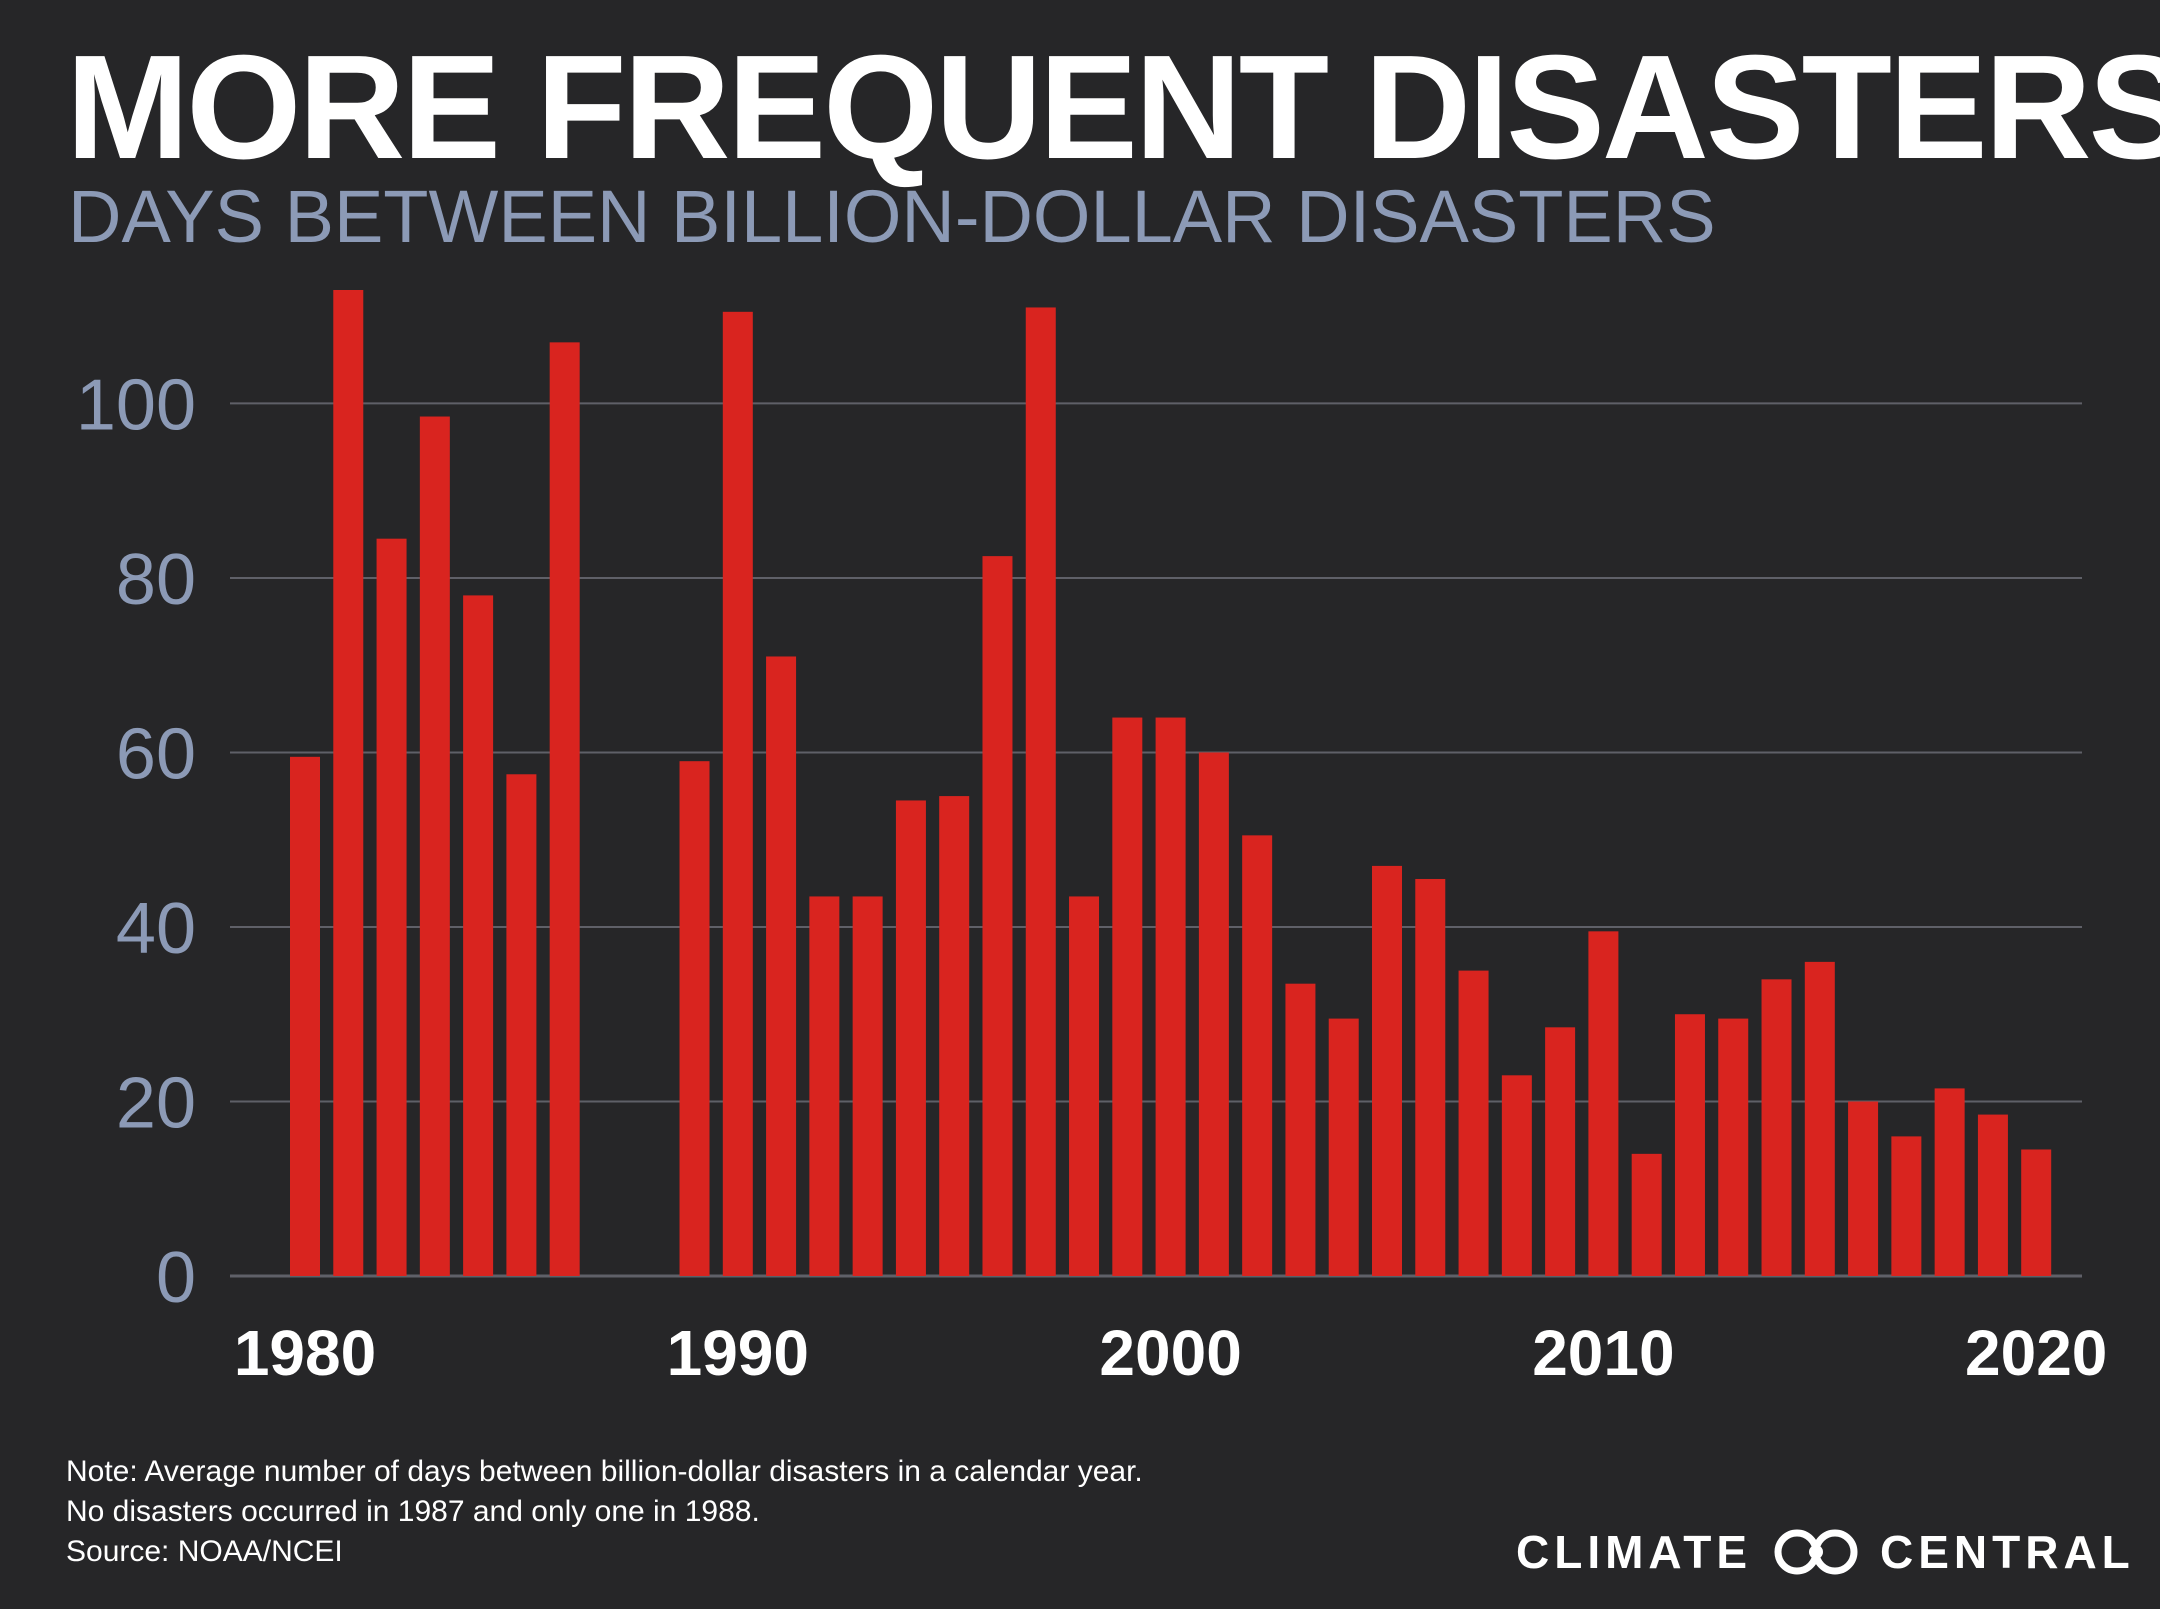  What do you see at coordinates (1113, 107) in the screenshot?
I see `chart-title: MORE FREQUENT DISASTERS` at bounding box center [1113, 107].